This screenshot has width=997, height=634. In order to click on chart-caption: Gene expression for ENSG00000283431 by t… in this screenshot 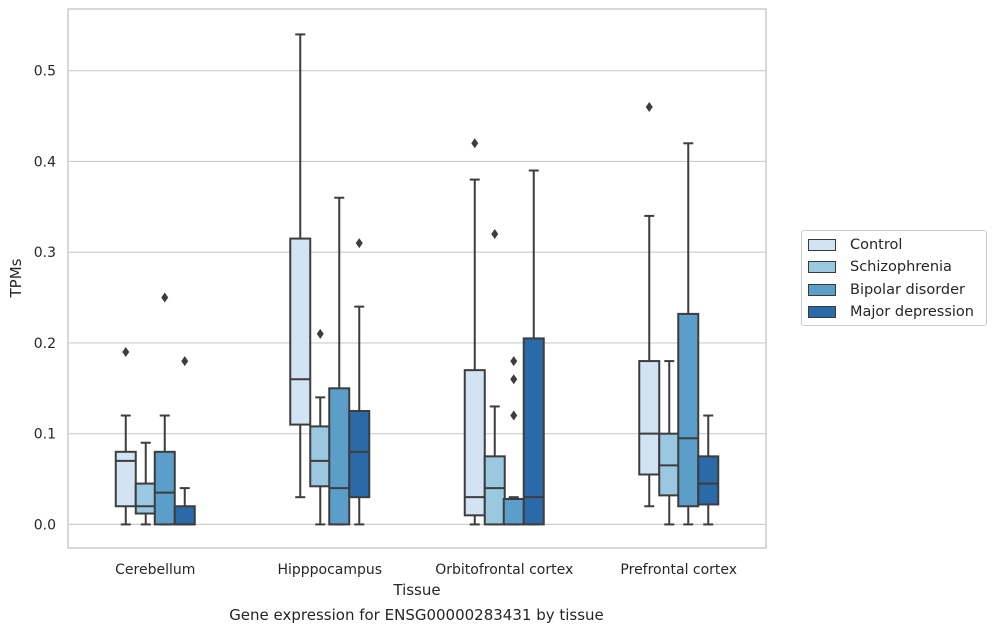, I will do `click(416, 615)`.